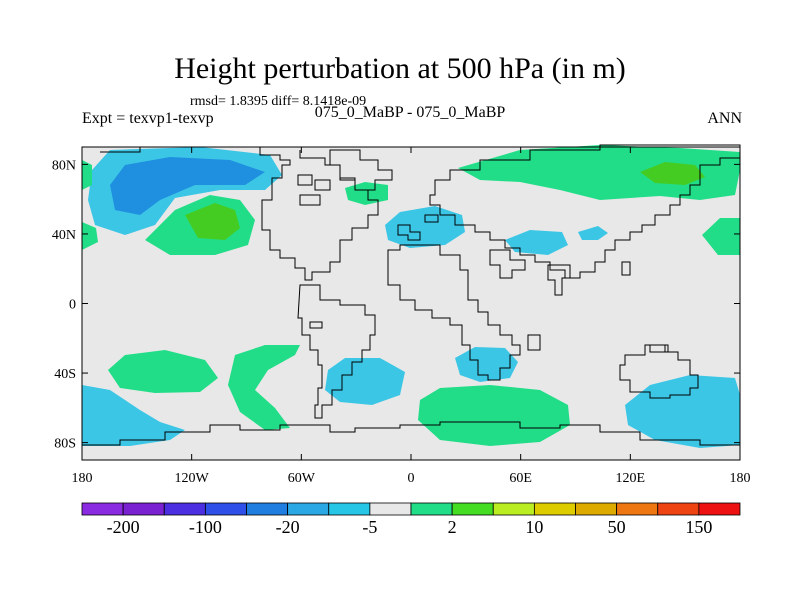 The image size is (800, 600). What do you see at coordinates (494, 415) in the screenshot?
I see `contour-pos-southern-ocean` at bounding box center [494, 415].